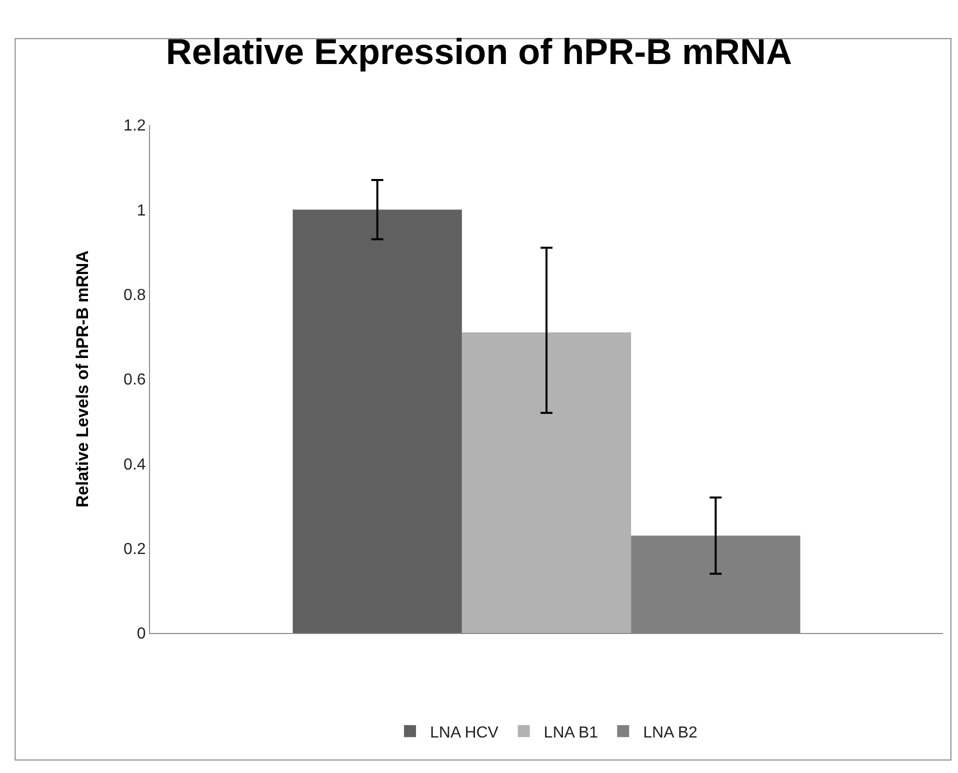 This screenshot has height=773, width=958. What do you see at coordinates (464, 733) in the screenshot?
I see `legend-label: LNA HCV` at bounding box center [464, 733].